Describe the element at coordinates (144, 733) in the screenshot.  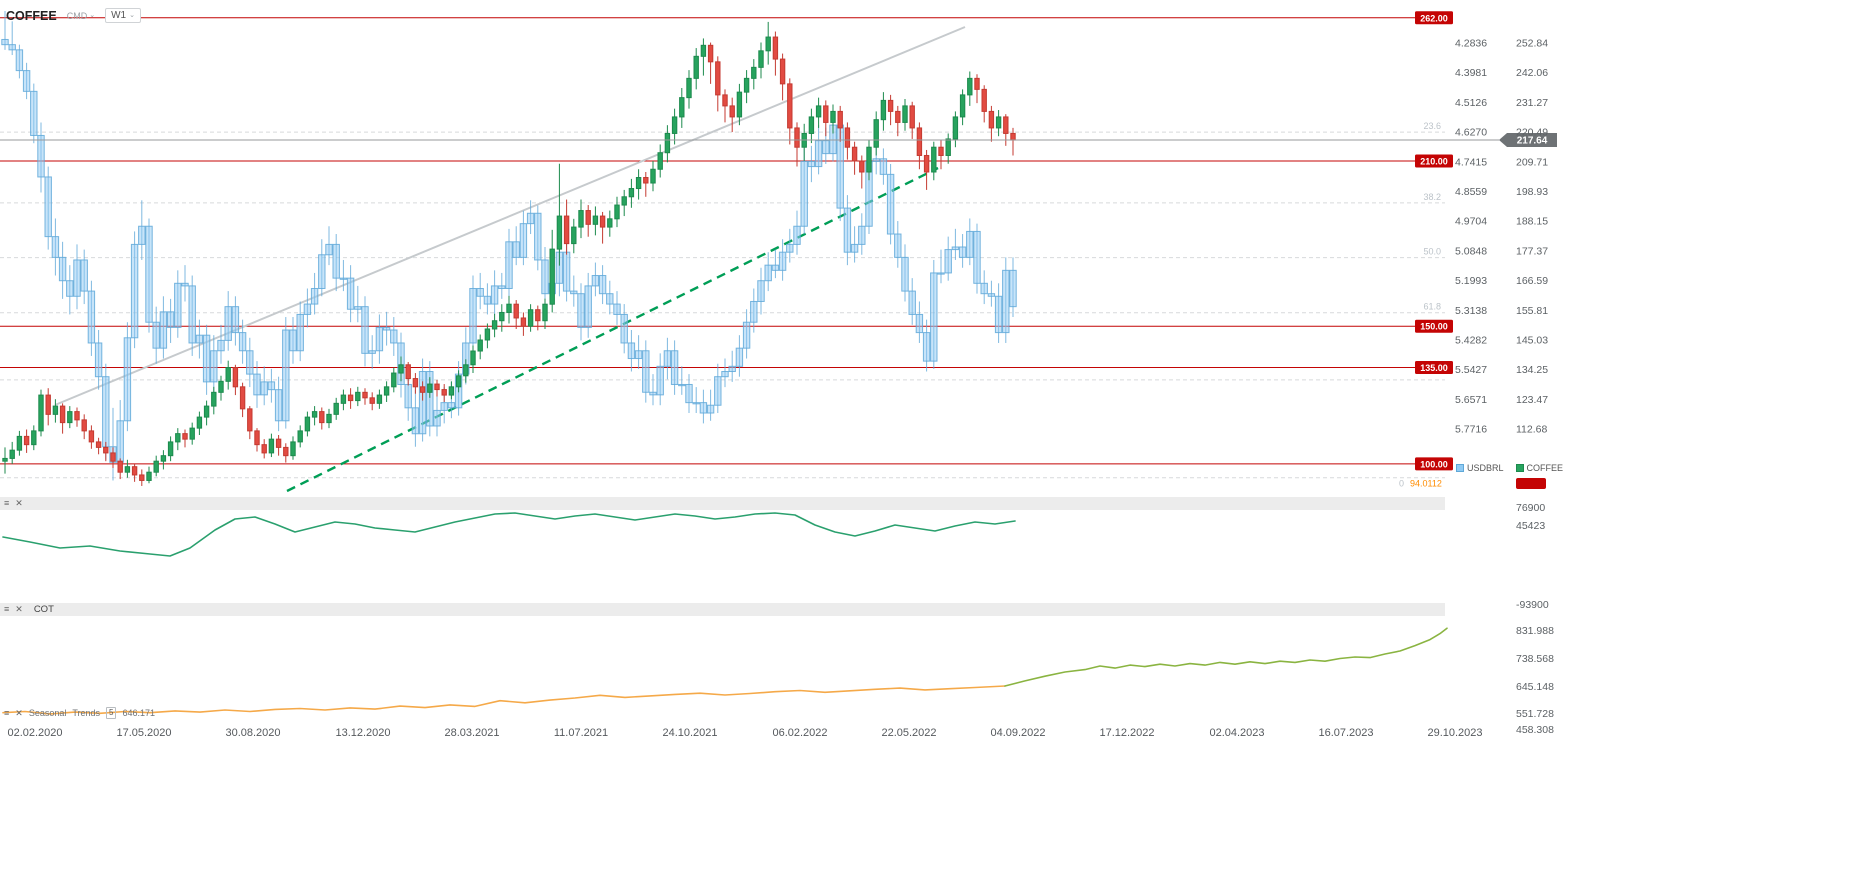
I see `date-axis-label: 17.05.2020` at that location.